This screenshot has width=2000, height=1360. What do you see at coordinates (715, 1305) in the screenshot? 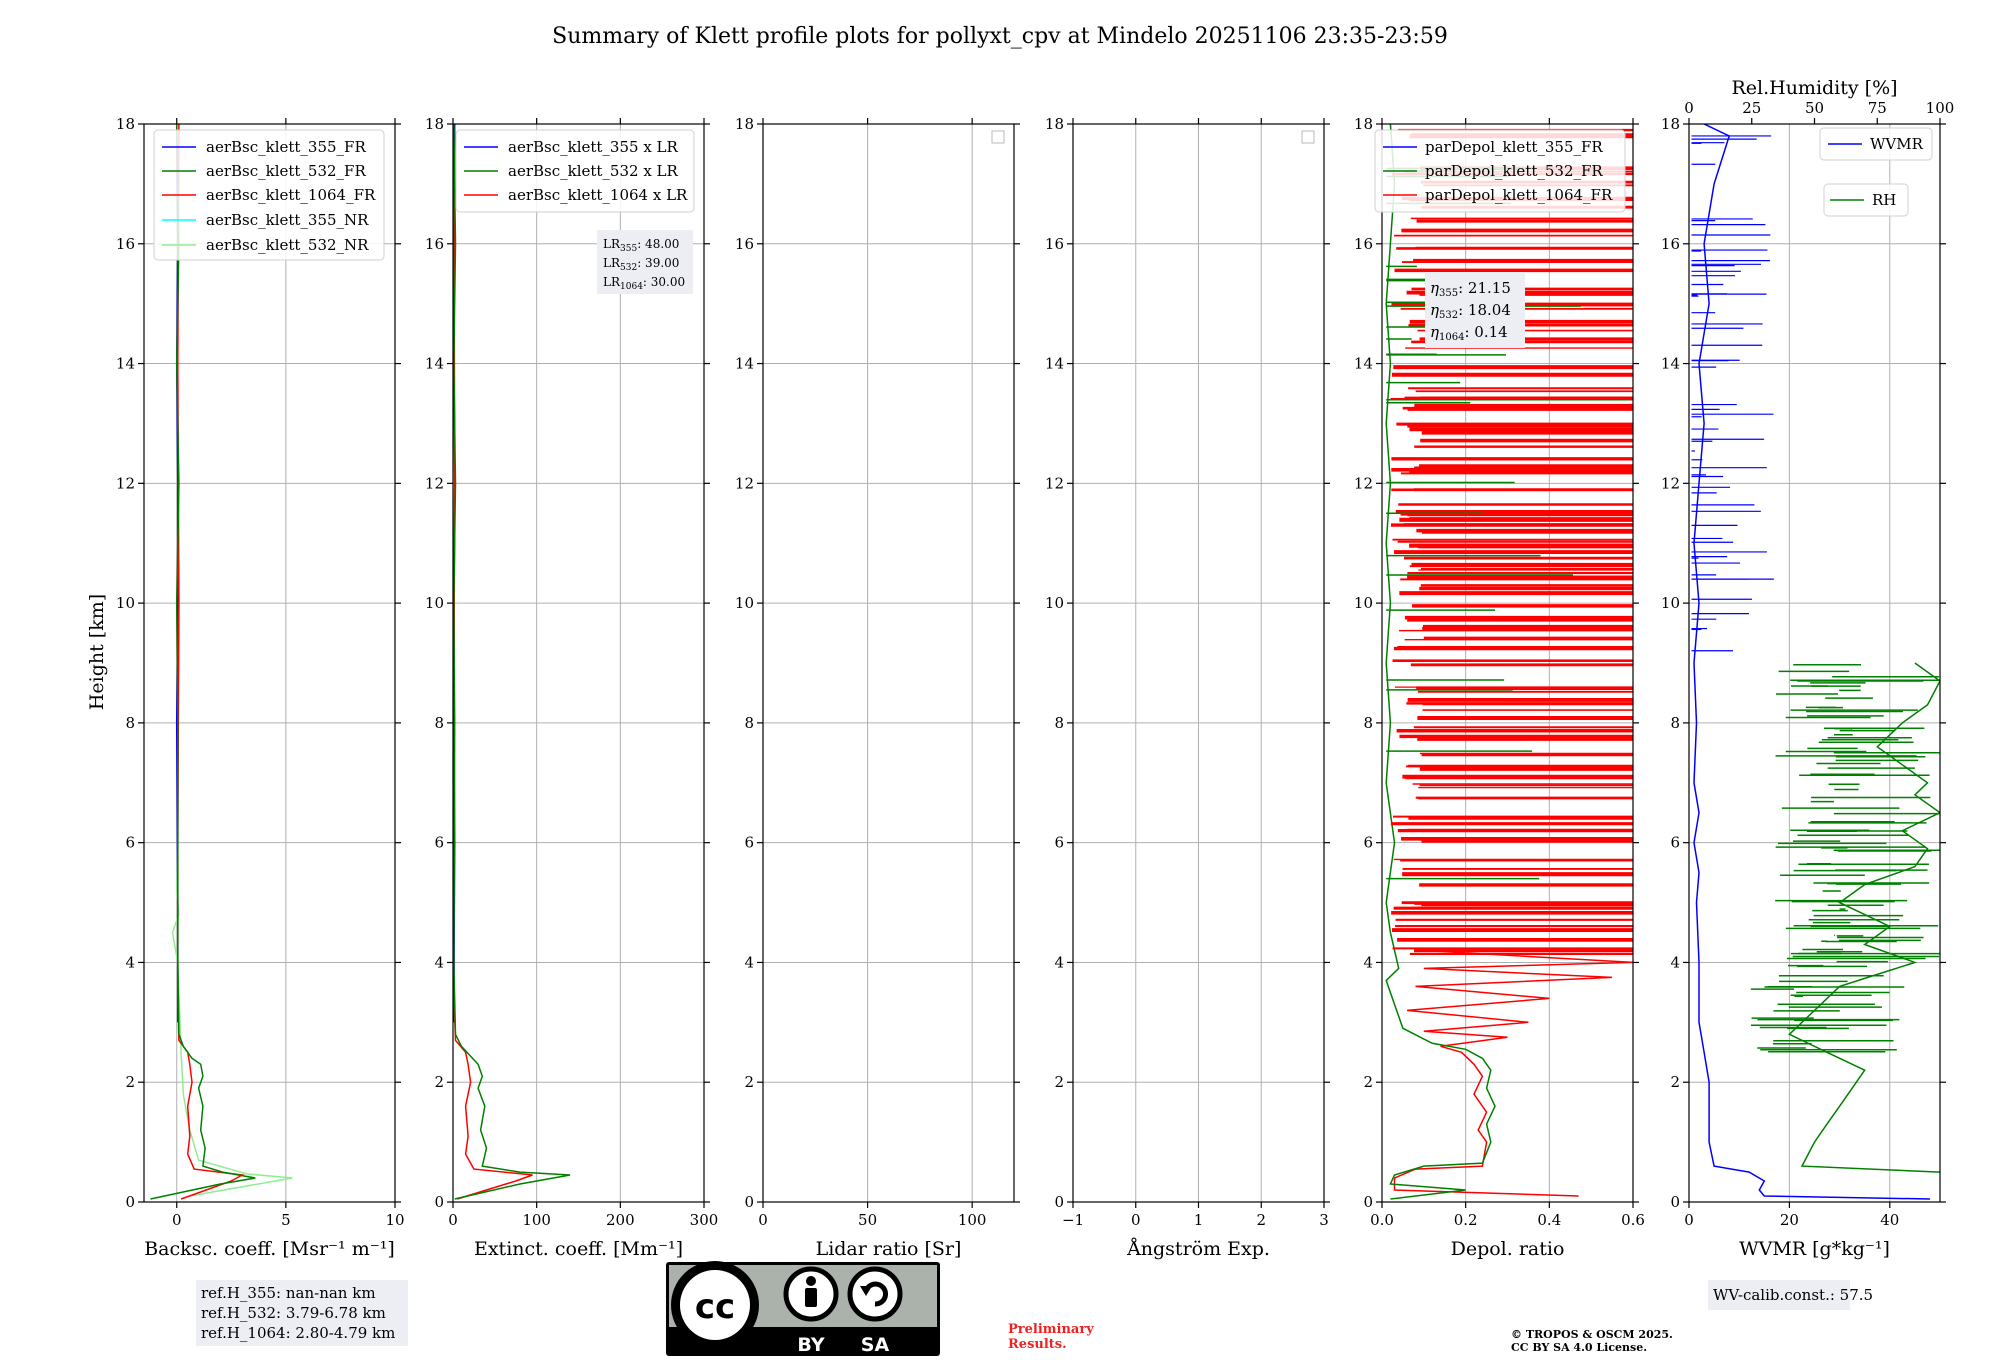
I see `cc-logo-inner` at bounding box center [715, 1305].